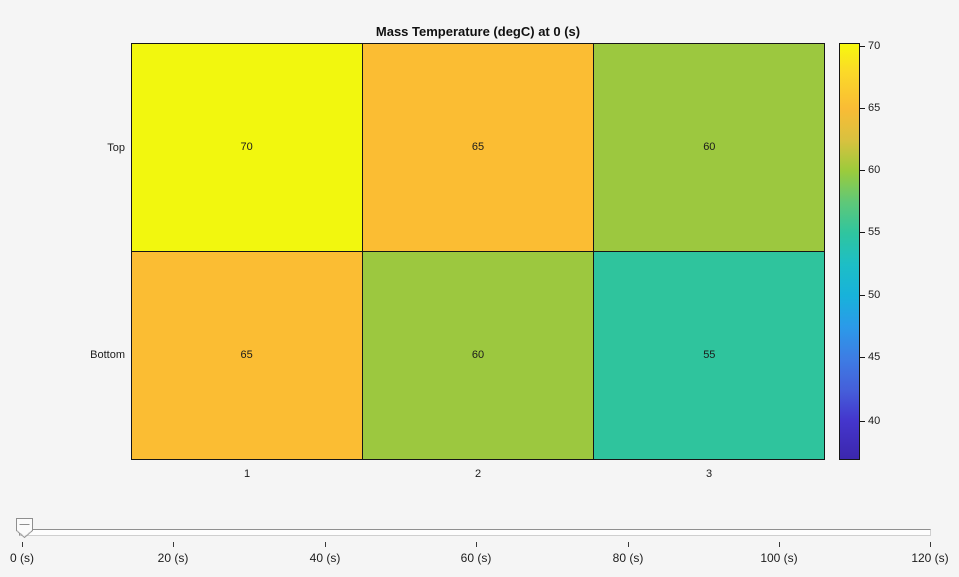 Image resolution: width=959 pixels, height=577 pixels. What do you see at coordinates (247, 474) in the screenshot?
I see `col-label-1: 1` at bounding box center [247, 474].